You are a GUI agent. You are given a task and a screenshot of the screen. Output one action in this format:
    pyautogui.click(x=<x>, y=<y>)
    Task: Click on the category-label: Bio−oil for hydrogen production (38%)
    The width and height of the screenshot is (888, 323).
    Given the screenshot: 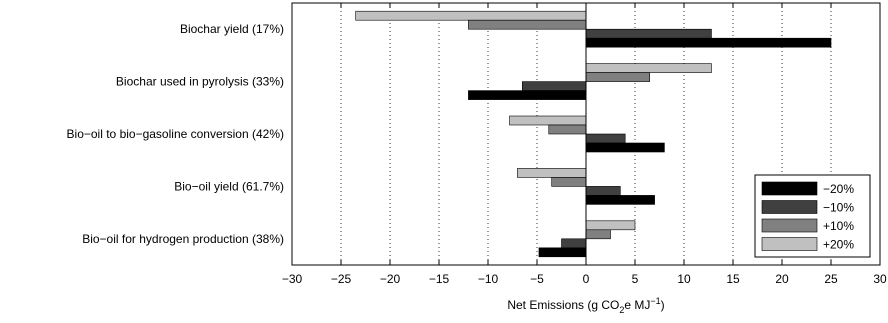 What is the action you would take?
    pyautogui.click(x=183, y=239)
    